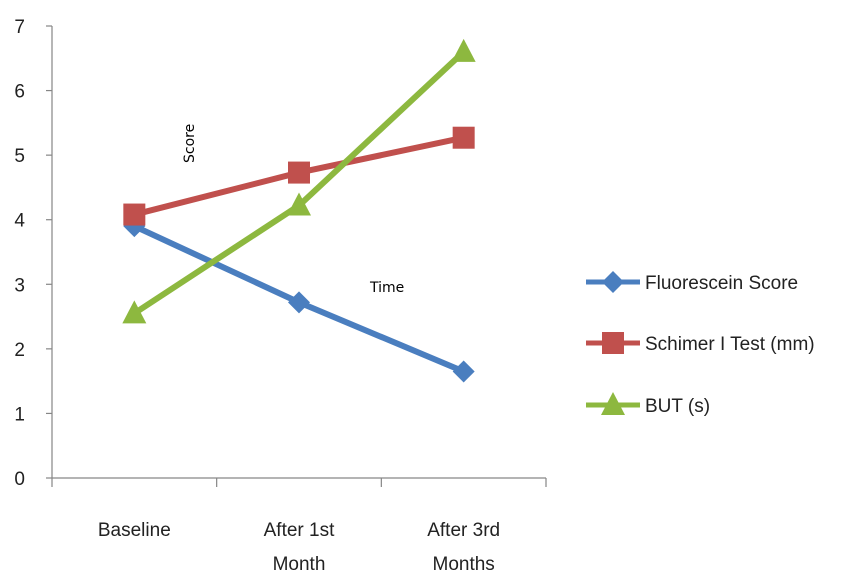 The width and height of the screenshot is (863, 580). What do you see at coordinates (677, 406) in the screenshot?
I see `legend-label: BUT (s)` at bounding box center [677, 406].